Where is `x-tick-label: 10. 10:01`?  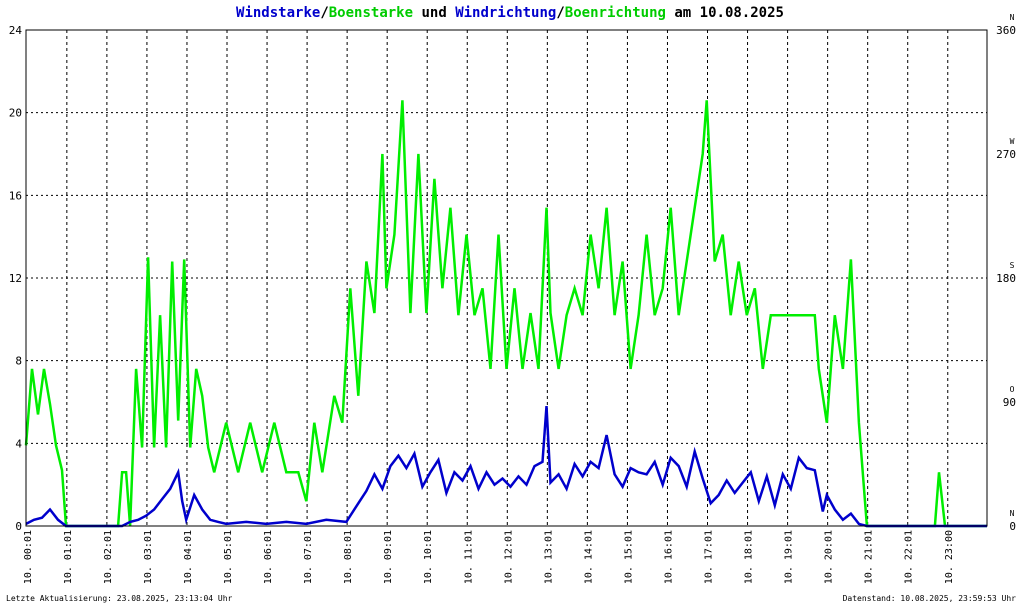 x-tick-label: 10. 10:01 is located at coordinates (428, 557).